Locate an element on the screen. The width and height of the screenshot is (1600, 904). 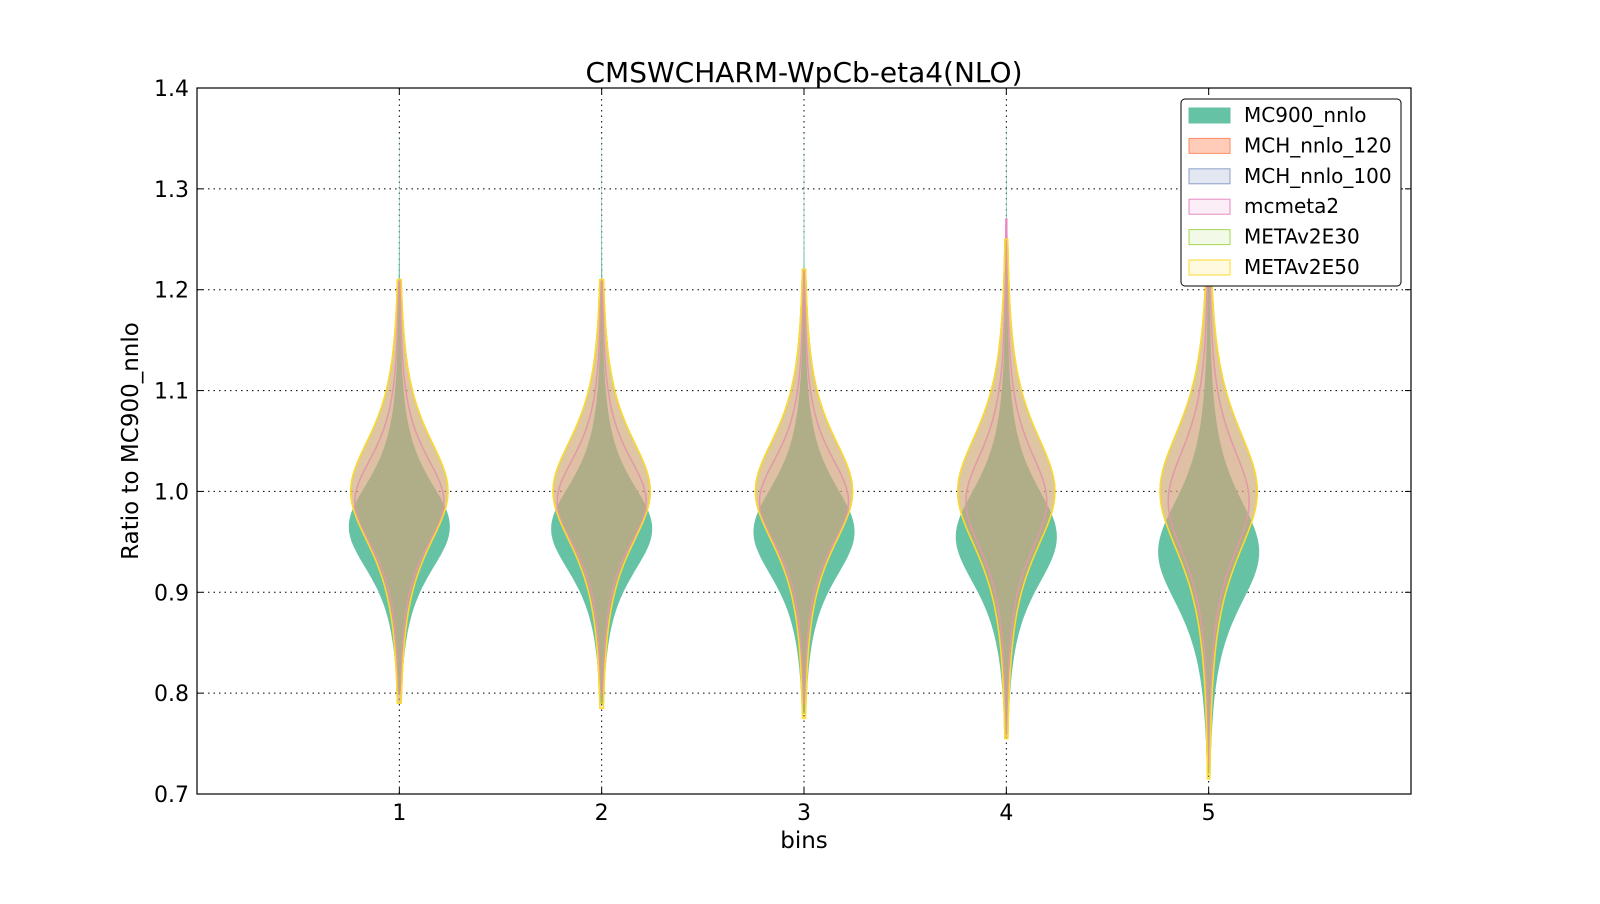
legend-box is located at coordinates (1291, 192).